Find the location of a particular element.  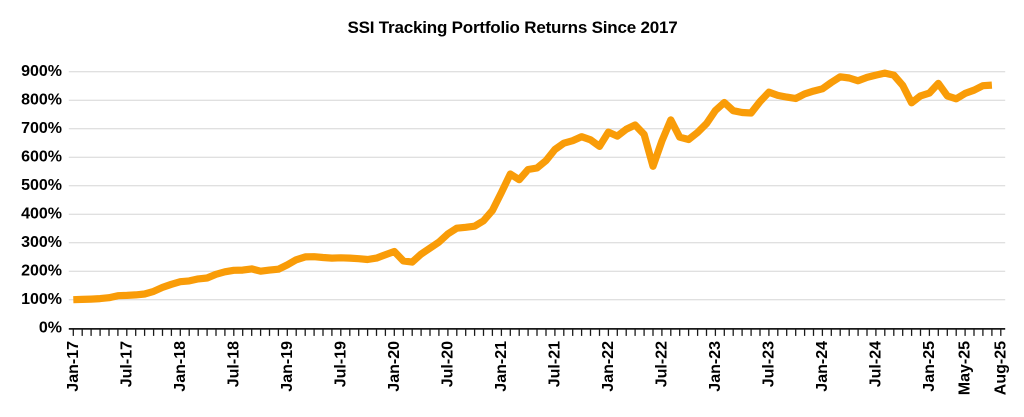

svg-text: Jul-20 is located at coordinates (447, 364).